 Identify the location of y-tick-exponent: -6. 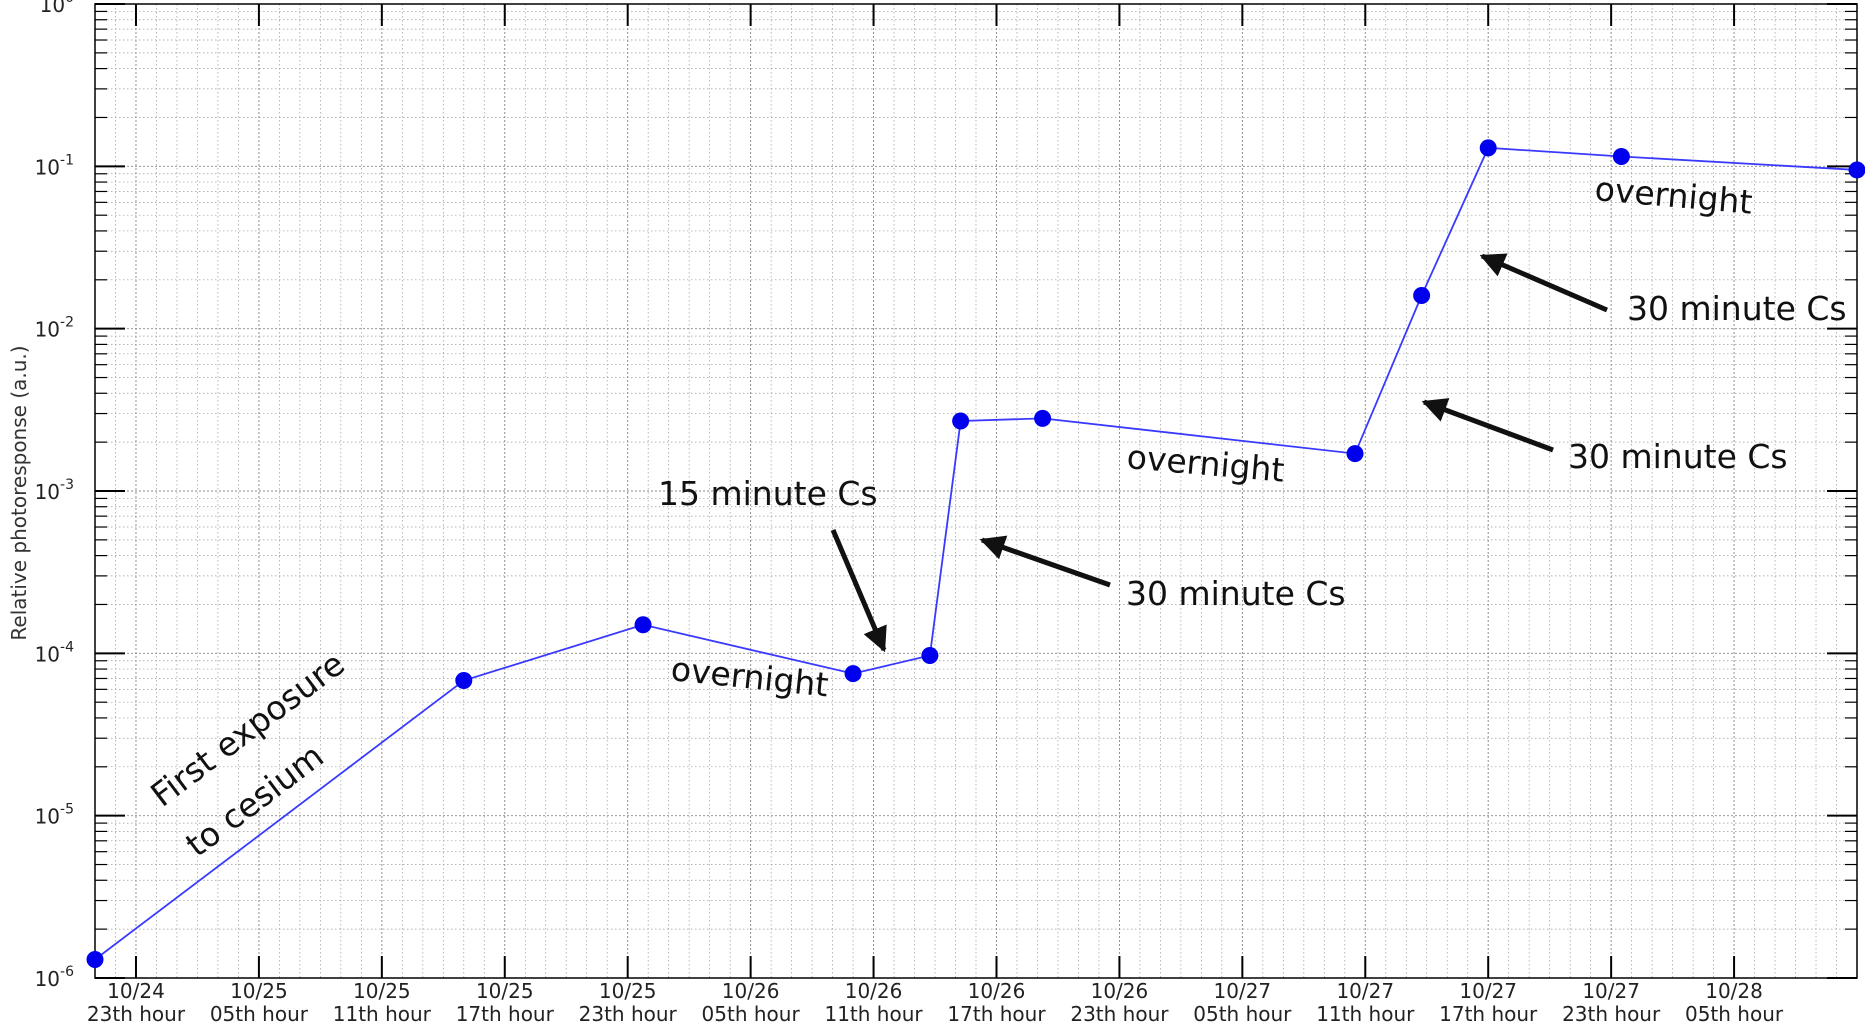
(67, 972).